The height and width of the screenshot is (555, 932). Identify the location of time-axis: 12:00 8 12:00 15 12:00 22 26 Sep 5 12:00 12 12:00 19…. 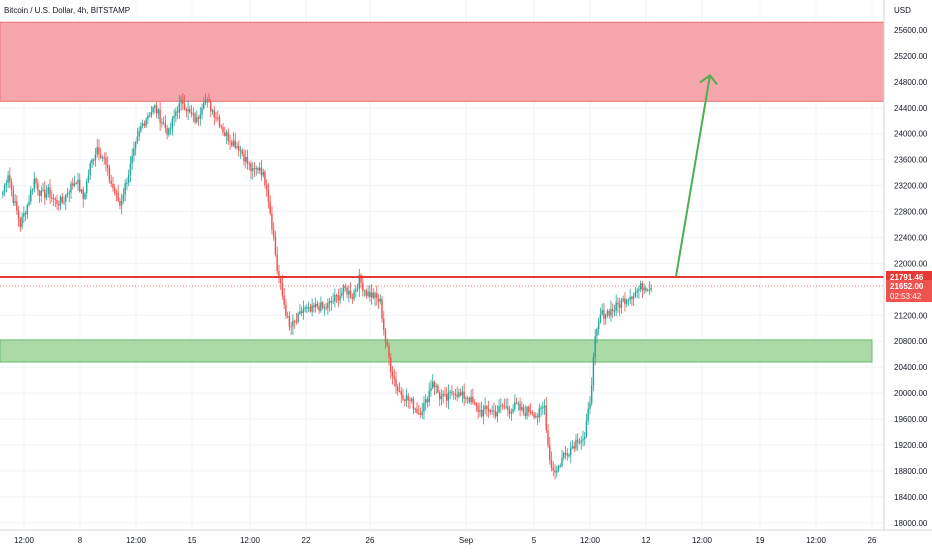
(445, 540).